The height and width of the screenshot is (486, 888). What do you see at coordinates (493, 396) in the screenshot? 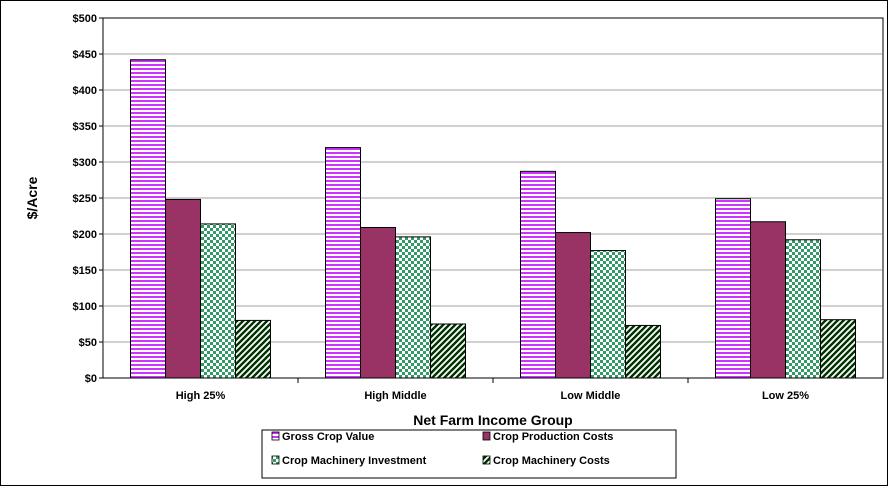
I see `x-tick-labels: High 25% High Middle Low Middle Low 25%` at bounding box center [493, 396].